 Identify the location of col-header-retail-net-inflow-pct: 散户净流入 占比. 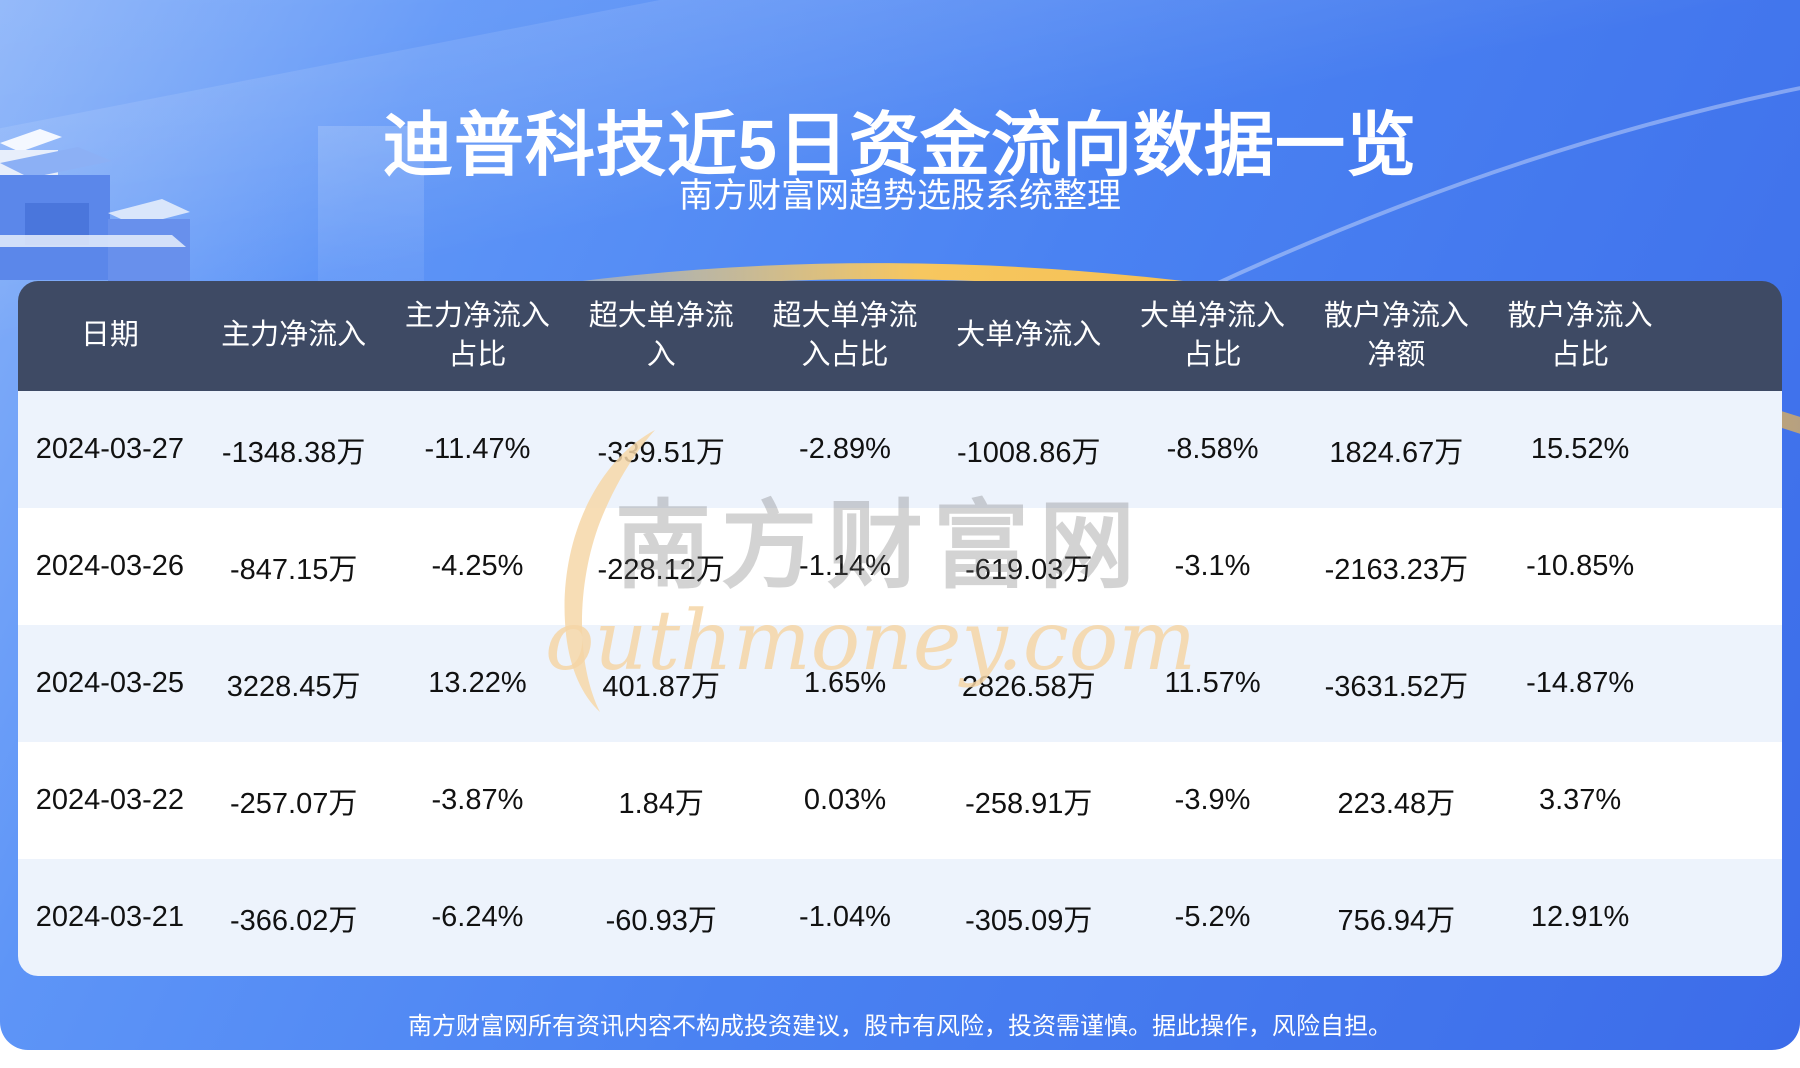
(1580, 335).